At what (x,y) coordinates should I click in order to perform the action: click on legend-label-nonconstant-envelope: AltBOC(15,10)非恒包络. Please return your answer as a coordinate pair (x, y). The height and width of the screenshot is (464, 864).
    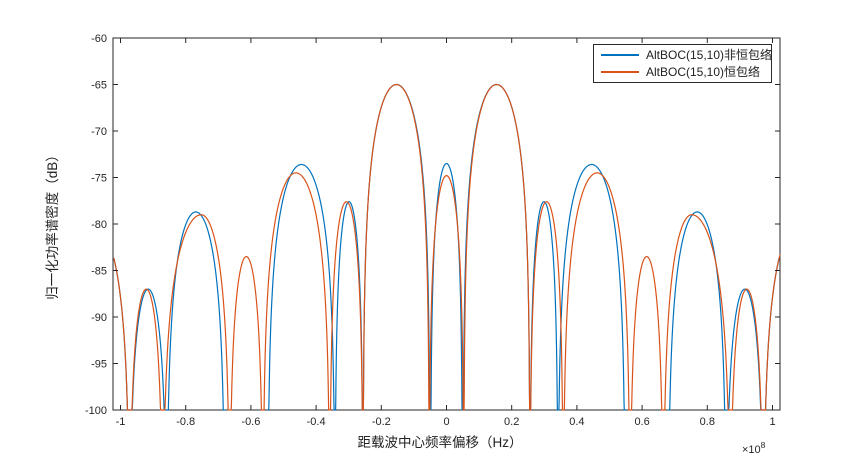
    Looking at the image, I should click on (709, 55).